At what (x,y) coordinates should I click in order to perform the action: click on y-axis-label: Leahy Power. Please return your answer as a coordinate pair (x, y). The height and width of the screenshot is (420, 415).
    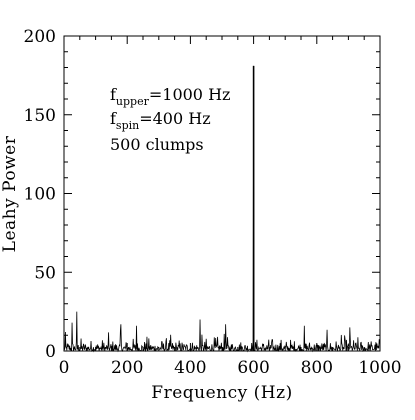
    Looking at the image, I should click on (10, 193).